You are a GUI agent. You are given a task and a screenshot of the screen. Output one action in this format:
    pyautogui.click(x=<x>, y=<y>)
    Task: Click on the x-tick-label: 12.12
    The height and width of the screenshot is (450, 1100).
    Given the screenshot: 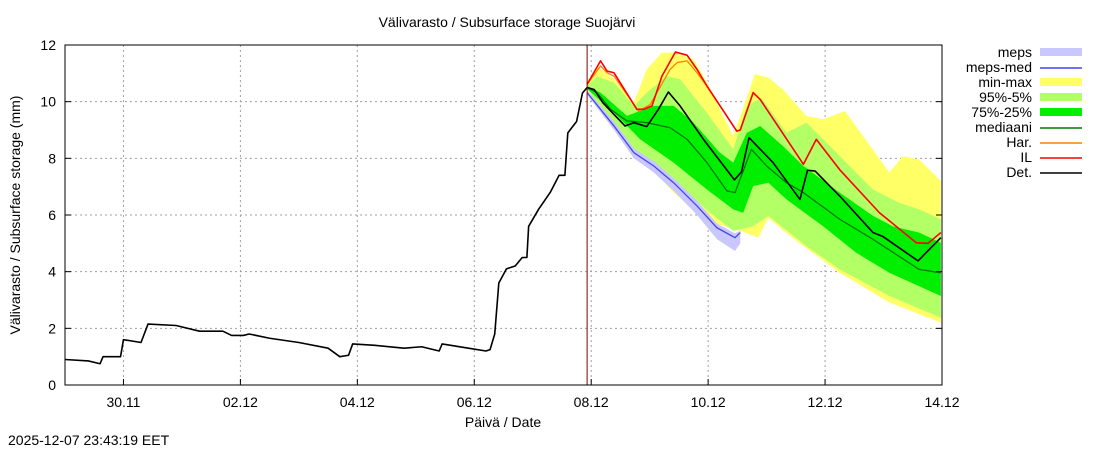 What is the action you would take?
    pyautogui.click(x=825, y=402)
    